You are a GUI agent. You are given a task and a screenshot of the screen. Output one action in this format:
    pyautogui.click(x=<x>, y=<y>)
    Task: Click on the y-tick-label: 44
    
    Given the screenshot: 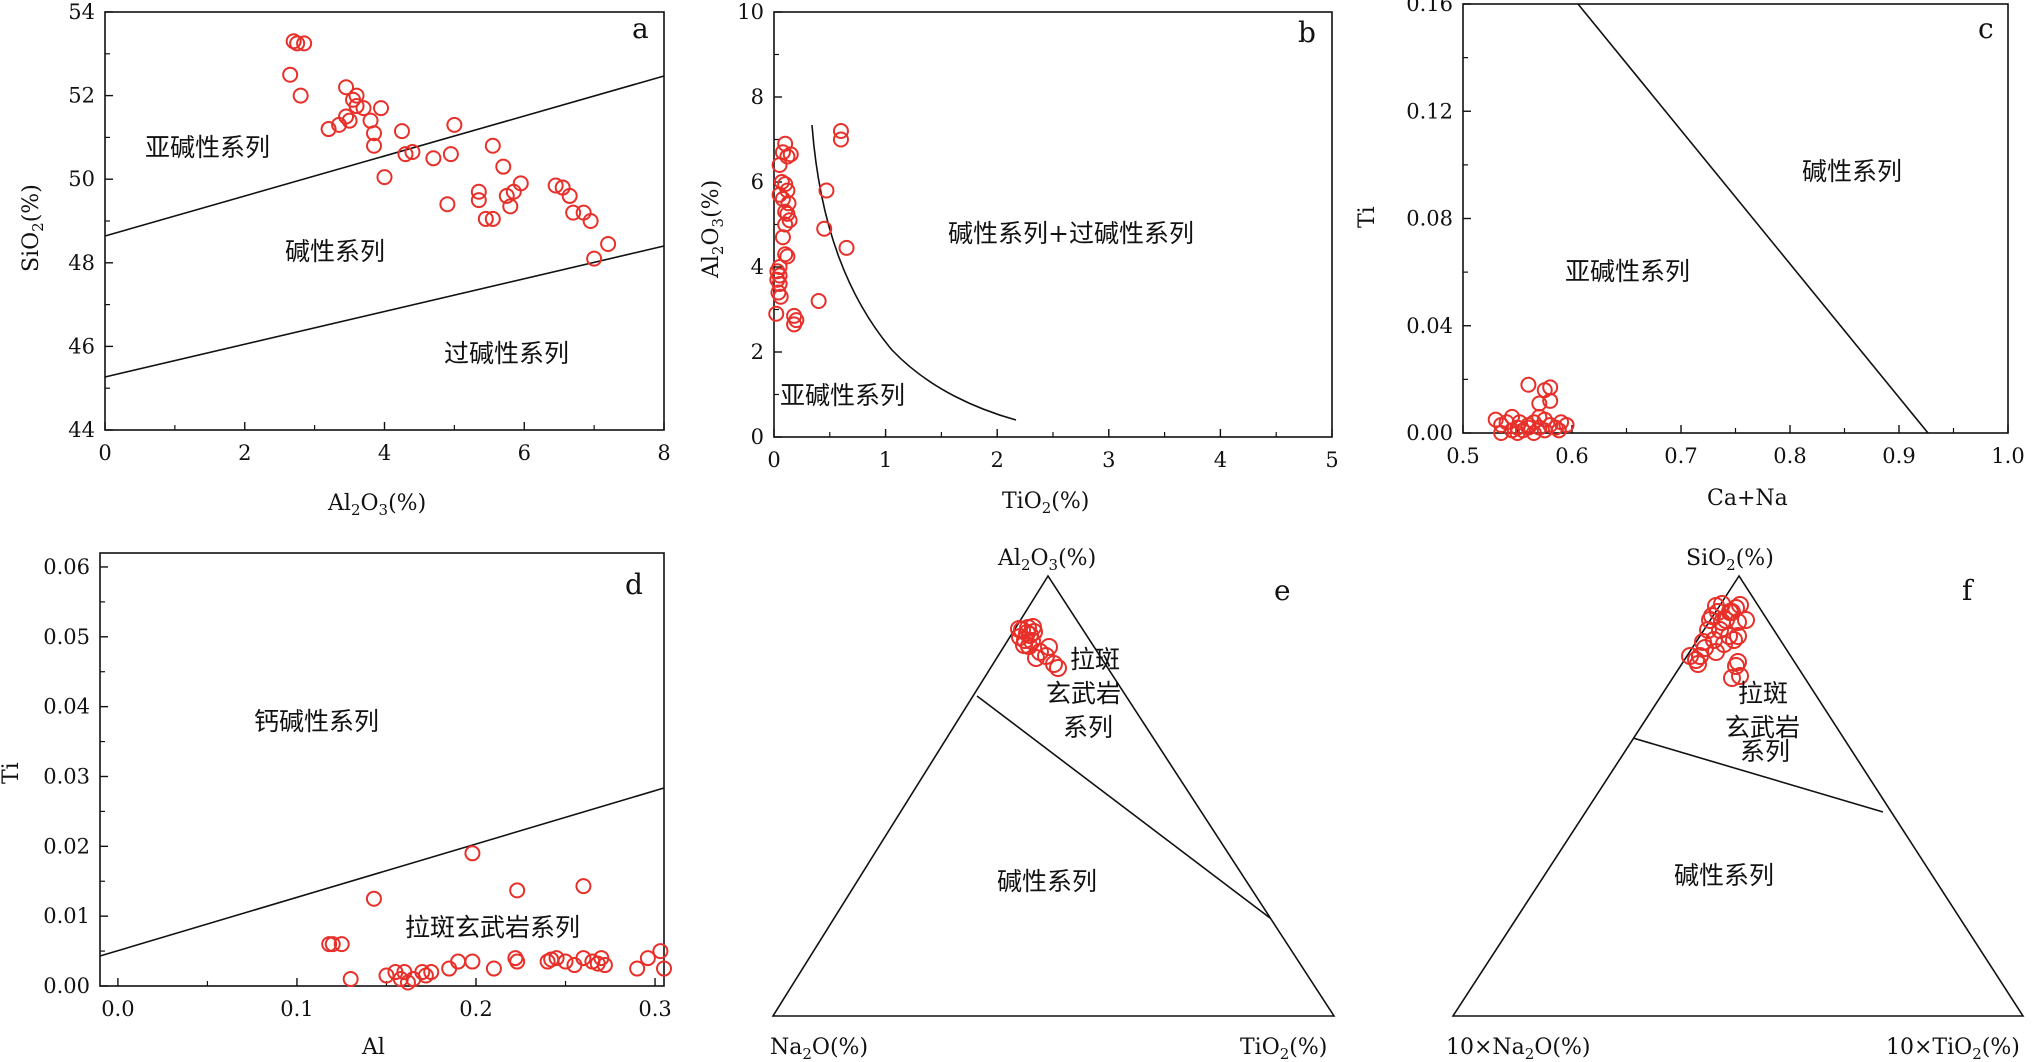 What is the action you would take?
    pyautogui.click(x=81, y=430)
    